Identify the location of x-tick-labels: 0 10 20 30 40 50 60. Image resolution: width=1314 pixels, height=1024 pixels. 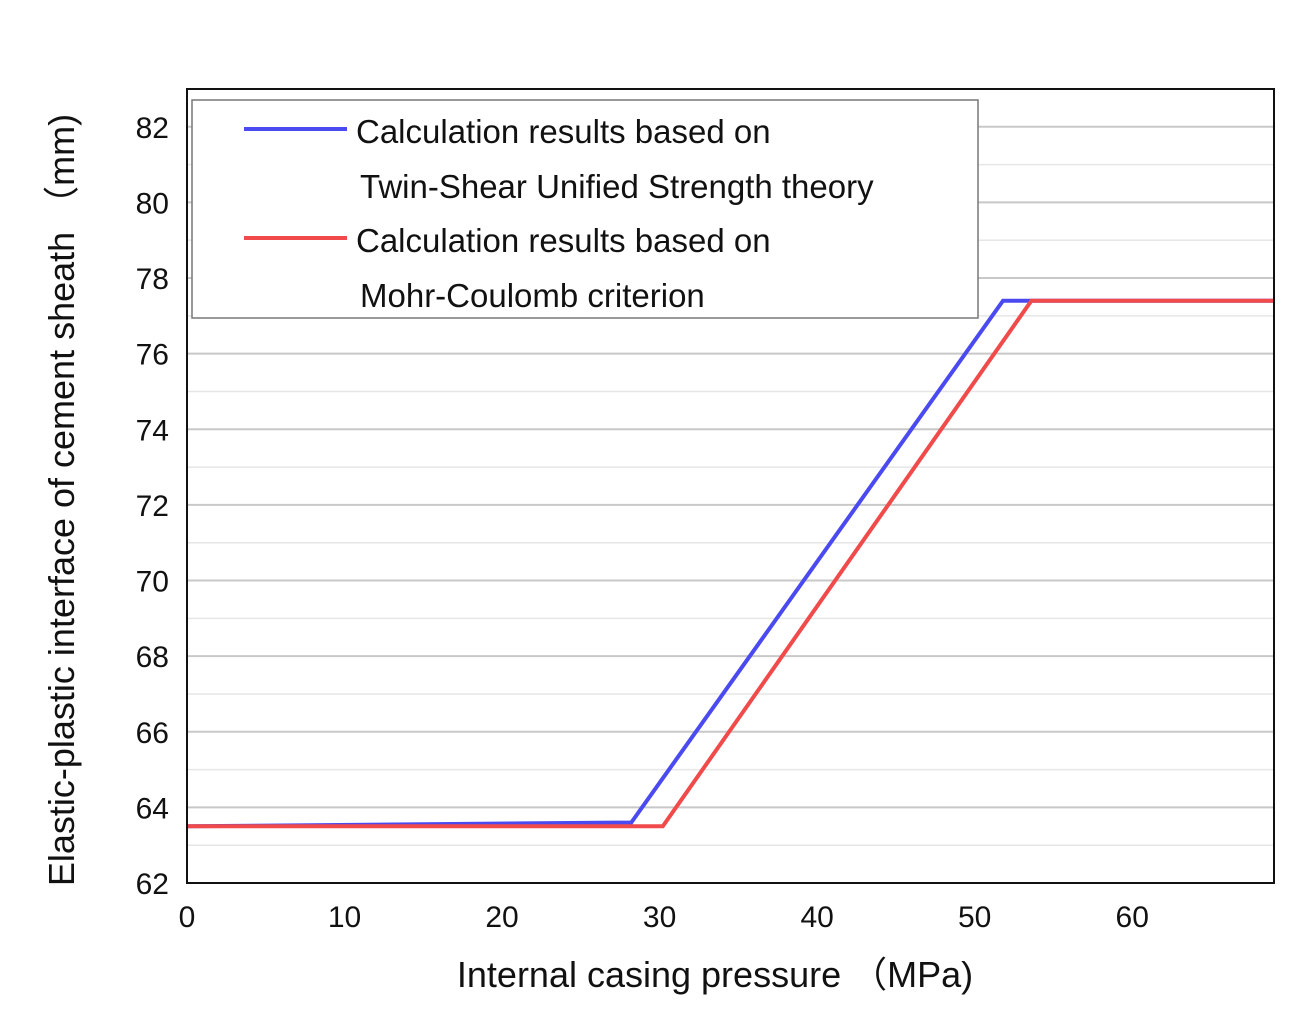
(664, 917).